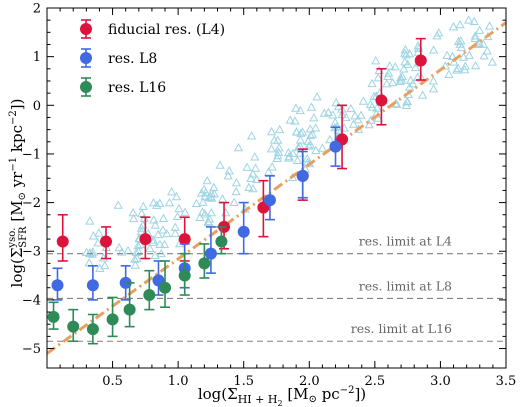 This screenshot has width=521, height=407. I want to click on resolution-limit-label: res. limit at L16, so click(401, 328).